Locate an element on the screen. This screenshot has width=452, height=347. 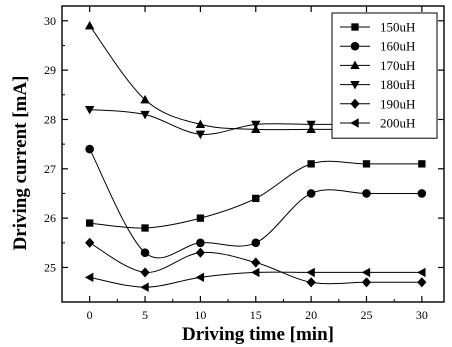
series-line is located at coordinates (255, 194).